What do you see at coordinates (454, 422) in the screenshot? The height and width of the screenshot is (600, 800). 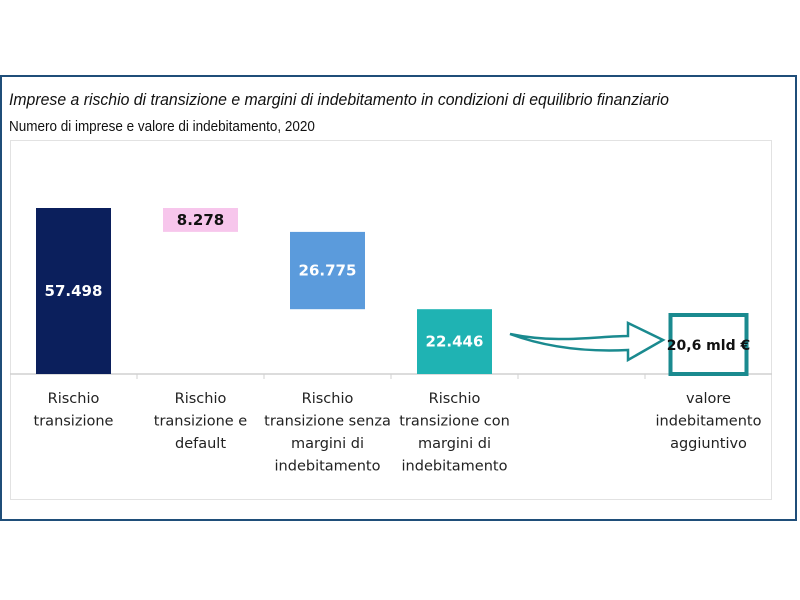 I see `category-label: transizione con` at bounding box center [454, 422].